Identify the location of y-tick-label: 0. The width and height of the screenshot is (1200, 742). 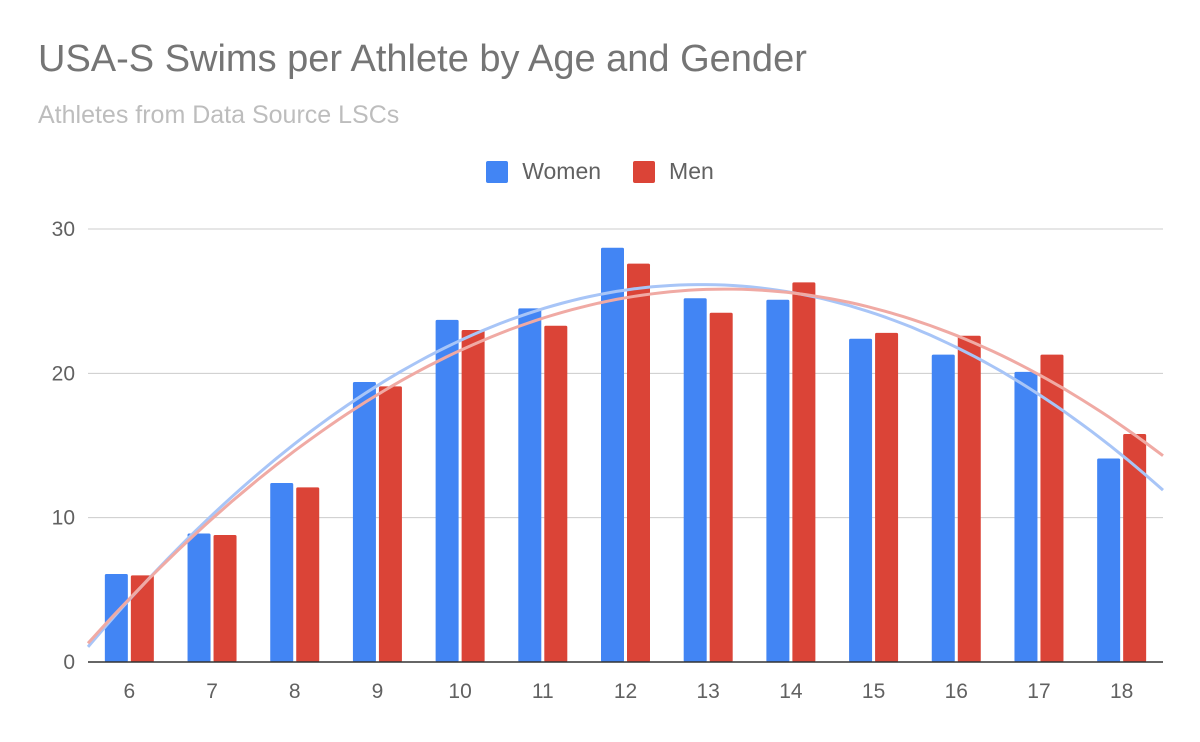
(69, 662).